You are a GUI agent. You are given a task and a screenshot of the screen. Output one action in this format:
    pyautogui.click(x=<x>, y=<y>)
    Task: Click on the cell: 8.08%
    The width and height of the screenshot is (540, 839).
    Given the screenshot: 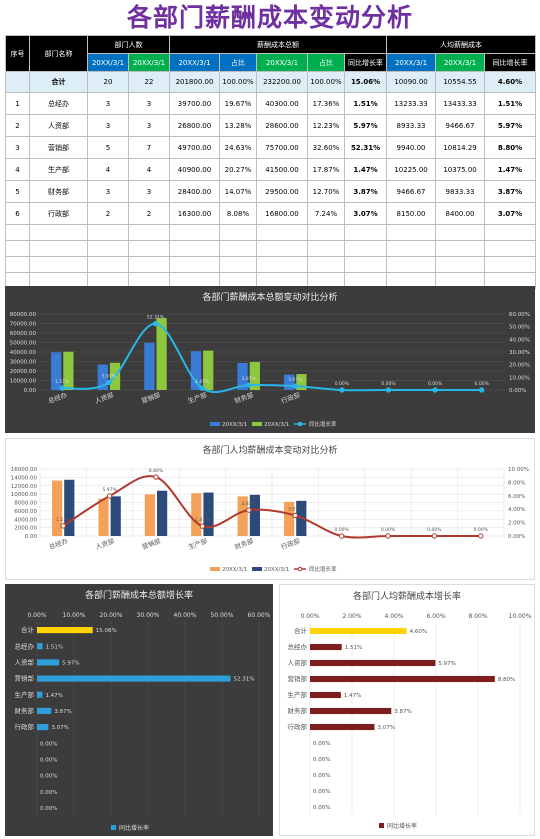 What is the action you would take?
    pyautogui.click(x=238, y=213)
    